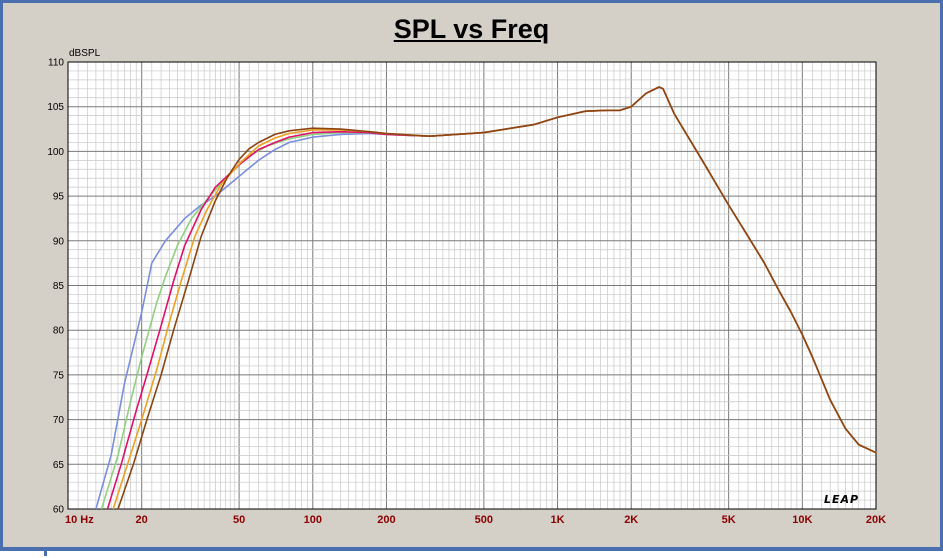 The image size is (943, 558). Describe the element at coordinates (386, 520) in the screenshot. I see `x-tick-label: 200` at that location.